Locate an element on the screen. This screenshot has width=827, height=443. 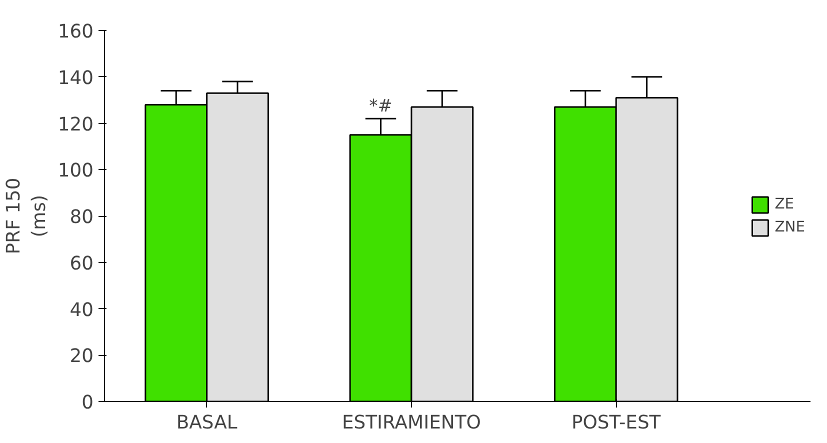
legend-label: ZE is located at coordinates (784, 204).